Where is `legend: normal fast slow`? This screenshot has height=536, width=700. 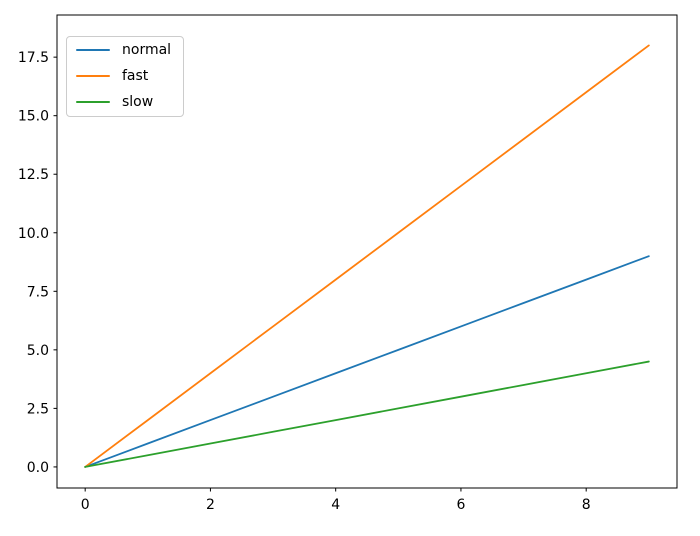 legend: normal fast slow is located at coordinates (125, 76).